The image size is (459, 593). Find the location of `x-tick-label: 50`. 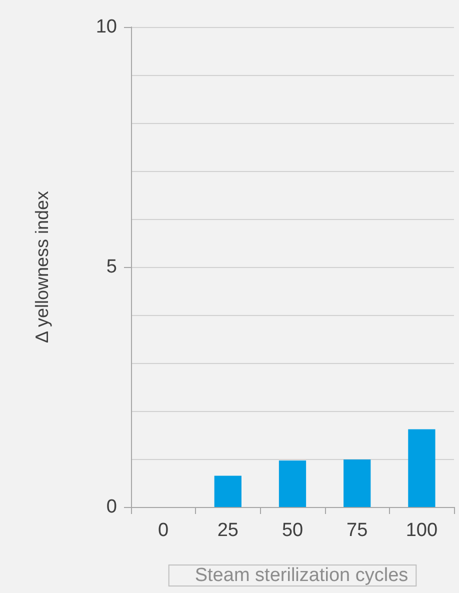

x-tick-label: 50 is located at coordinates (293, 530).